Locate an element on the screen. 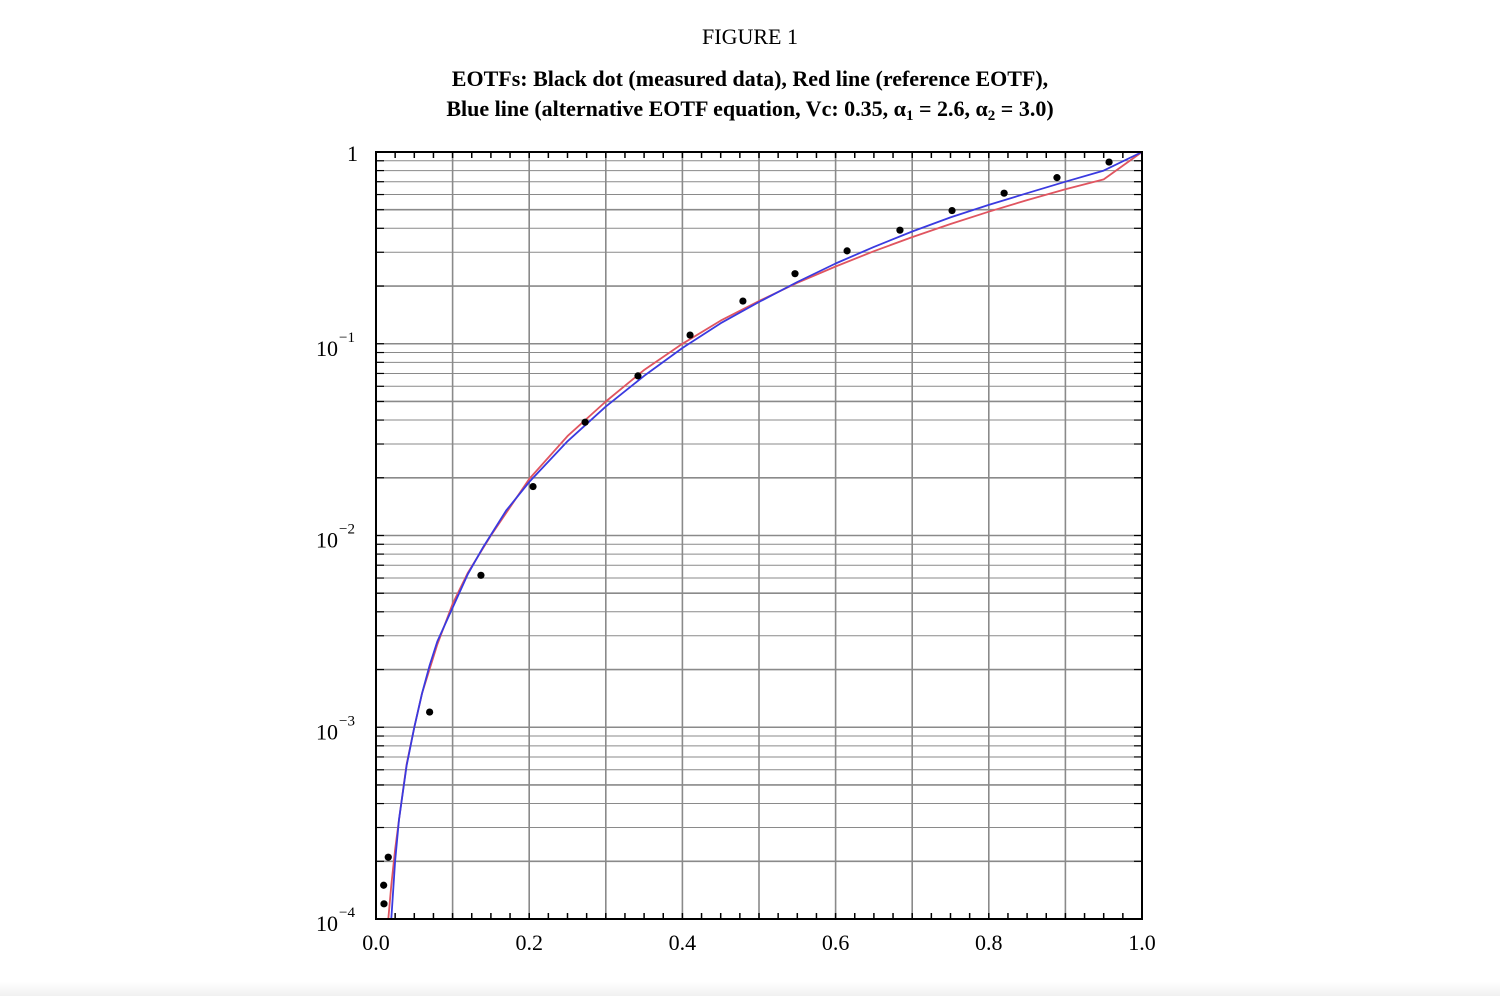 The width and height of the screenshot is (1500, 996). alpha2-subscript: 2 is located at coordinates (991, 116).